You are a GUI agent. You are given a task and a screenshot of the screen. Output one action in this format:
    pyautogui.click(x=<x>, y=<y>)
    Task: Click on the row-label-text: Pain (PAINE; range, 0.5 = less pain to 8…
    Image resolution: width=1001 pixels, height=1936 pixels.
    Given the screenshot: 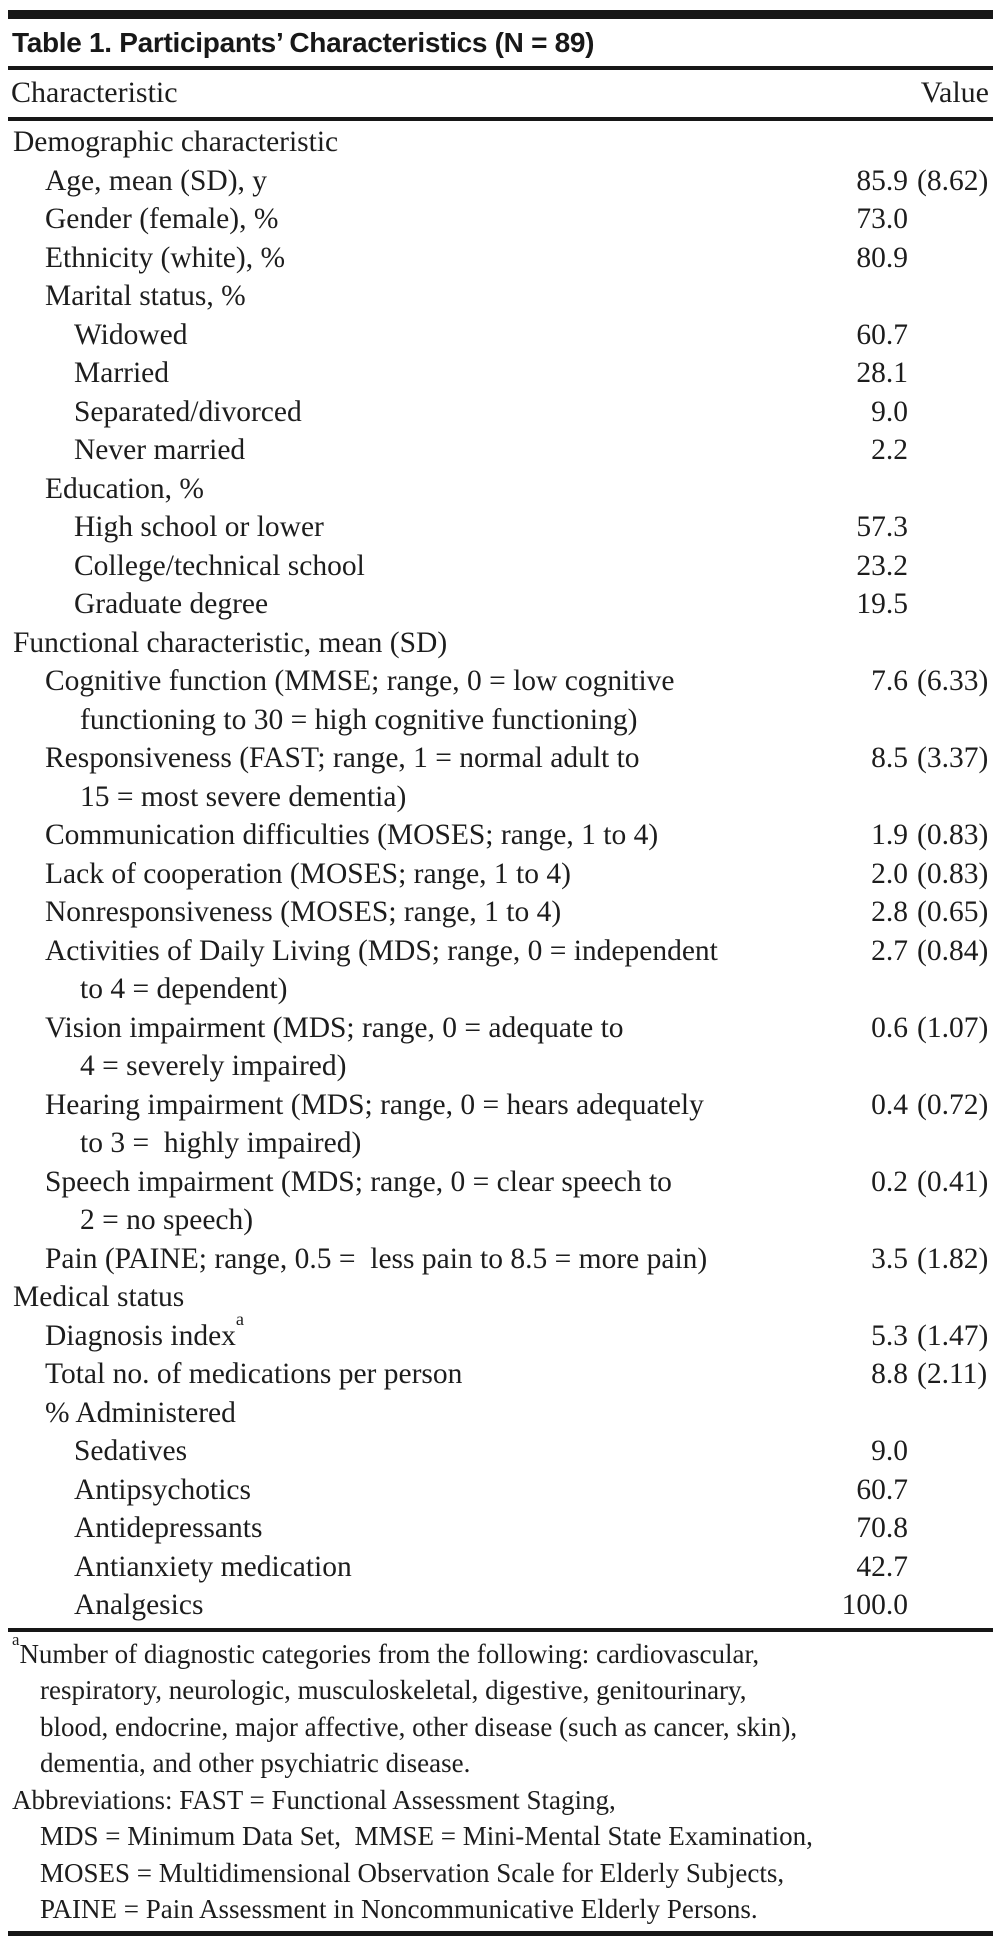 What is the action you would take?
    pyautogui.click(x=376, y=1258)
    